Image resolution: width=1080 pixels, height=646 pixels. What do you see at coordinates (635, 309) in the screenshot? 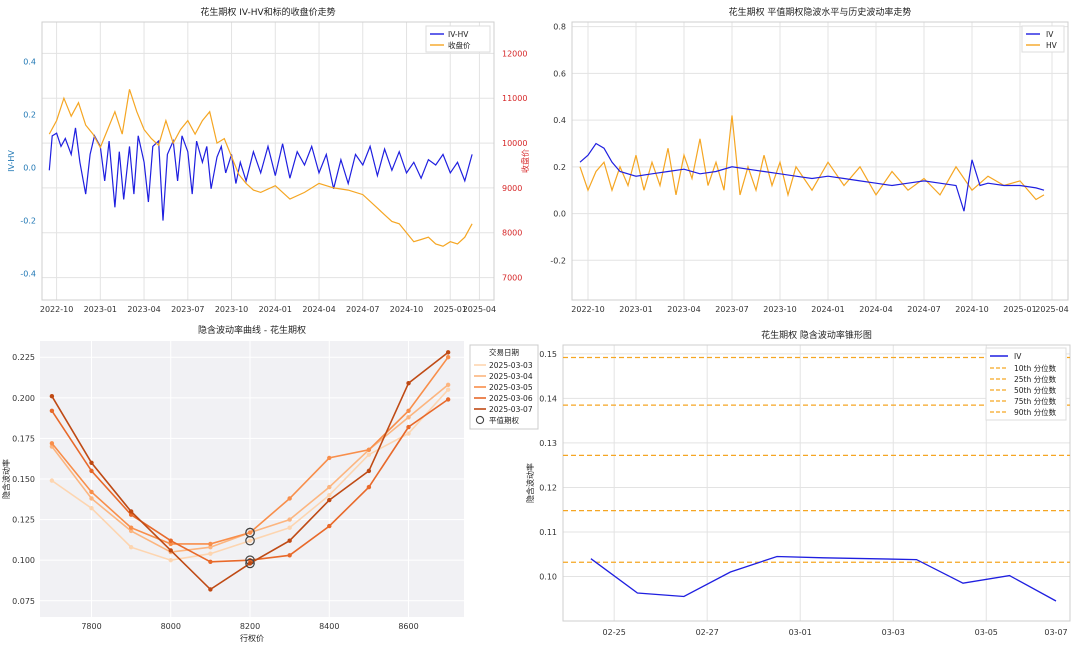
I see `x-tick-label: 2023-01` at bounding box center [635, 309].